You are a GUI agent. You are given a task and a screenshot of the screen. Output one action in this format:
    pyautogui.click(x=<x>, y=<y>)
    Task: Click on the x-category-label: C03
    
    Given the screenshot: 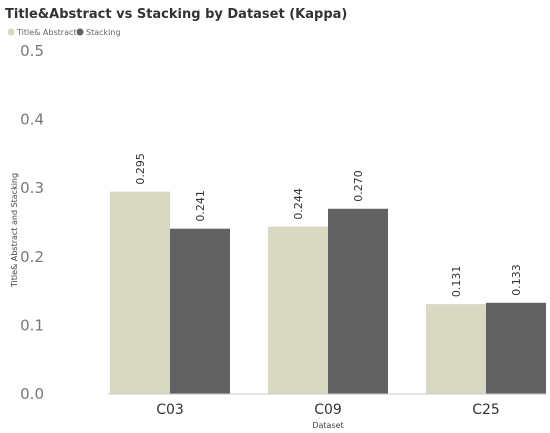 What is the action you would take?
    pyautogui.click(x=170, y=410)
    